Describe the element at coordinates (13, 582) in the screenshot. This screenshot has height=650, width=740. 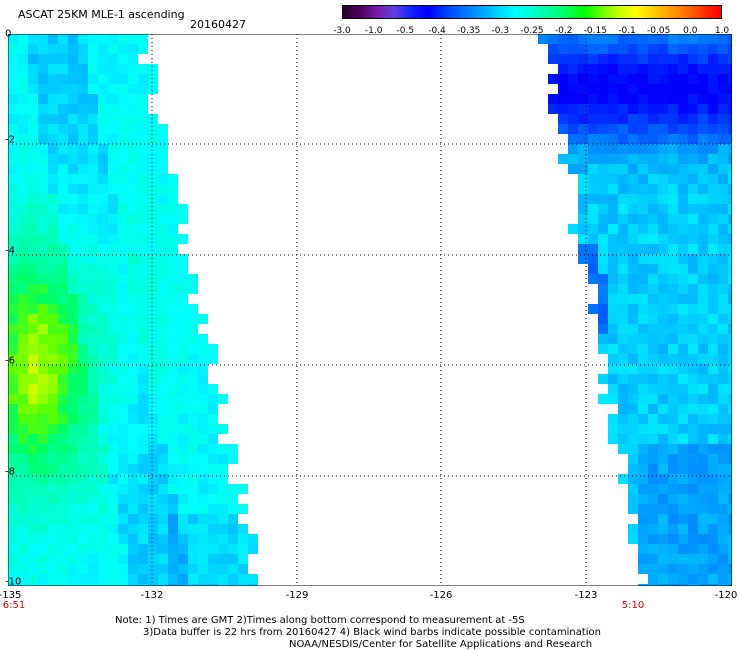
I see `y-tick-label: -10` at that location.